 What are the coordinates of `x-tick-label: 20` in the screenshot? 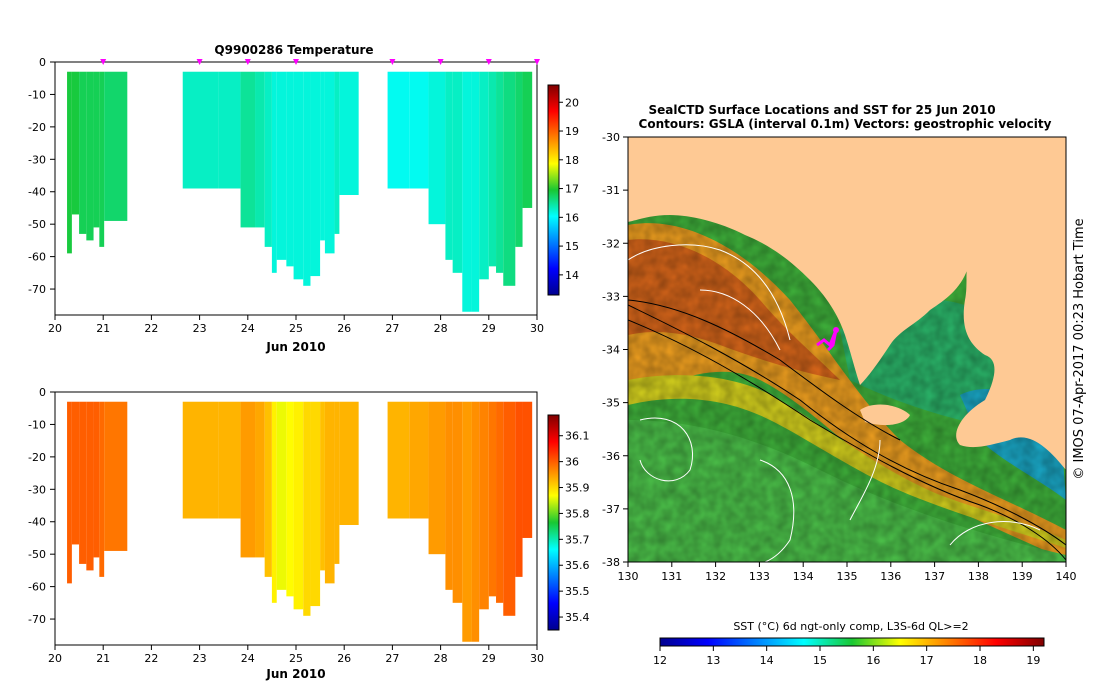 It's located at (55, 658).